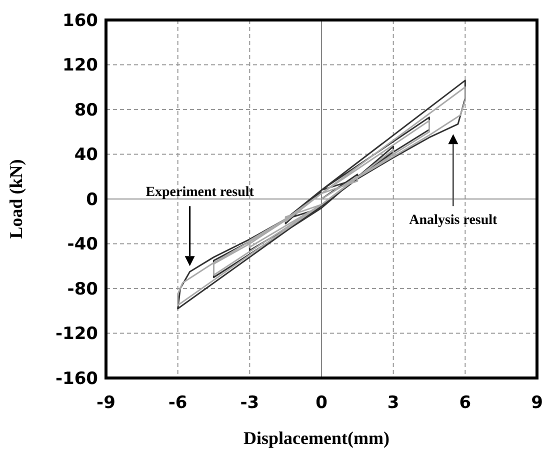 The height and width of the screenshot is (453, 544). What do you see at coordinates (537, 403) in the screenshot?
I see `x-tick-label: 9` at bounding box center [537, 403].